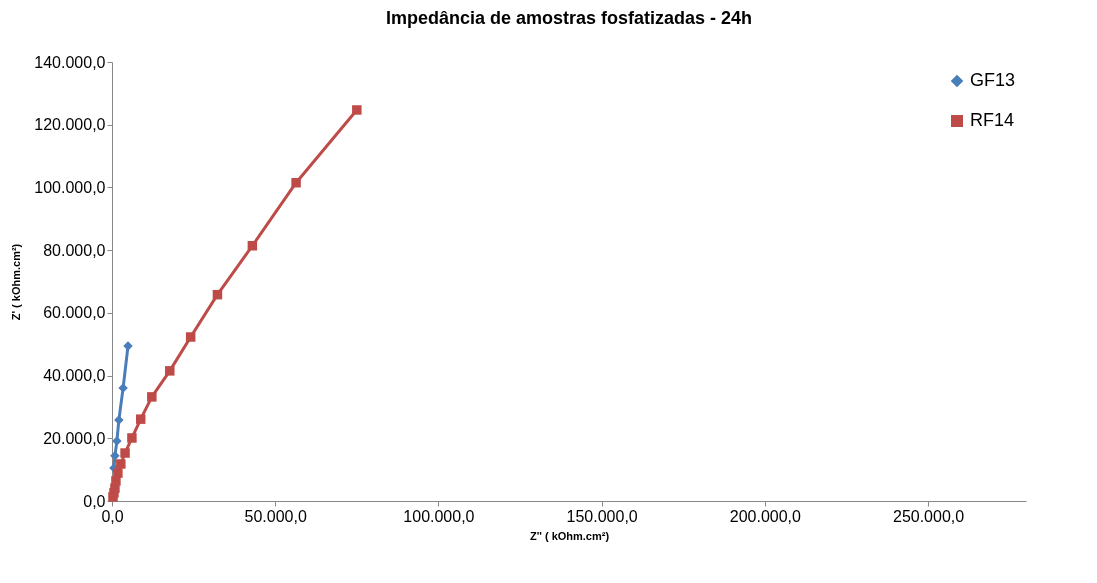 This screenshot has width=1097, height=583. Describe the element at coordinates (602, 516) in the screenshot. I see `x-tick-label: 150.000,0` at that location.